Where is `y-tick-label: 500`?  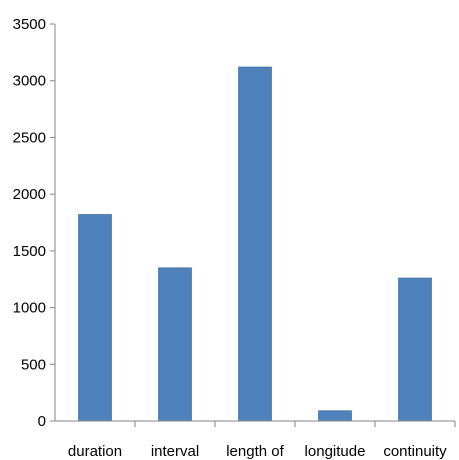
y-tick-label: 500 is located at coordinates (33, 364).